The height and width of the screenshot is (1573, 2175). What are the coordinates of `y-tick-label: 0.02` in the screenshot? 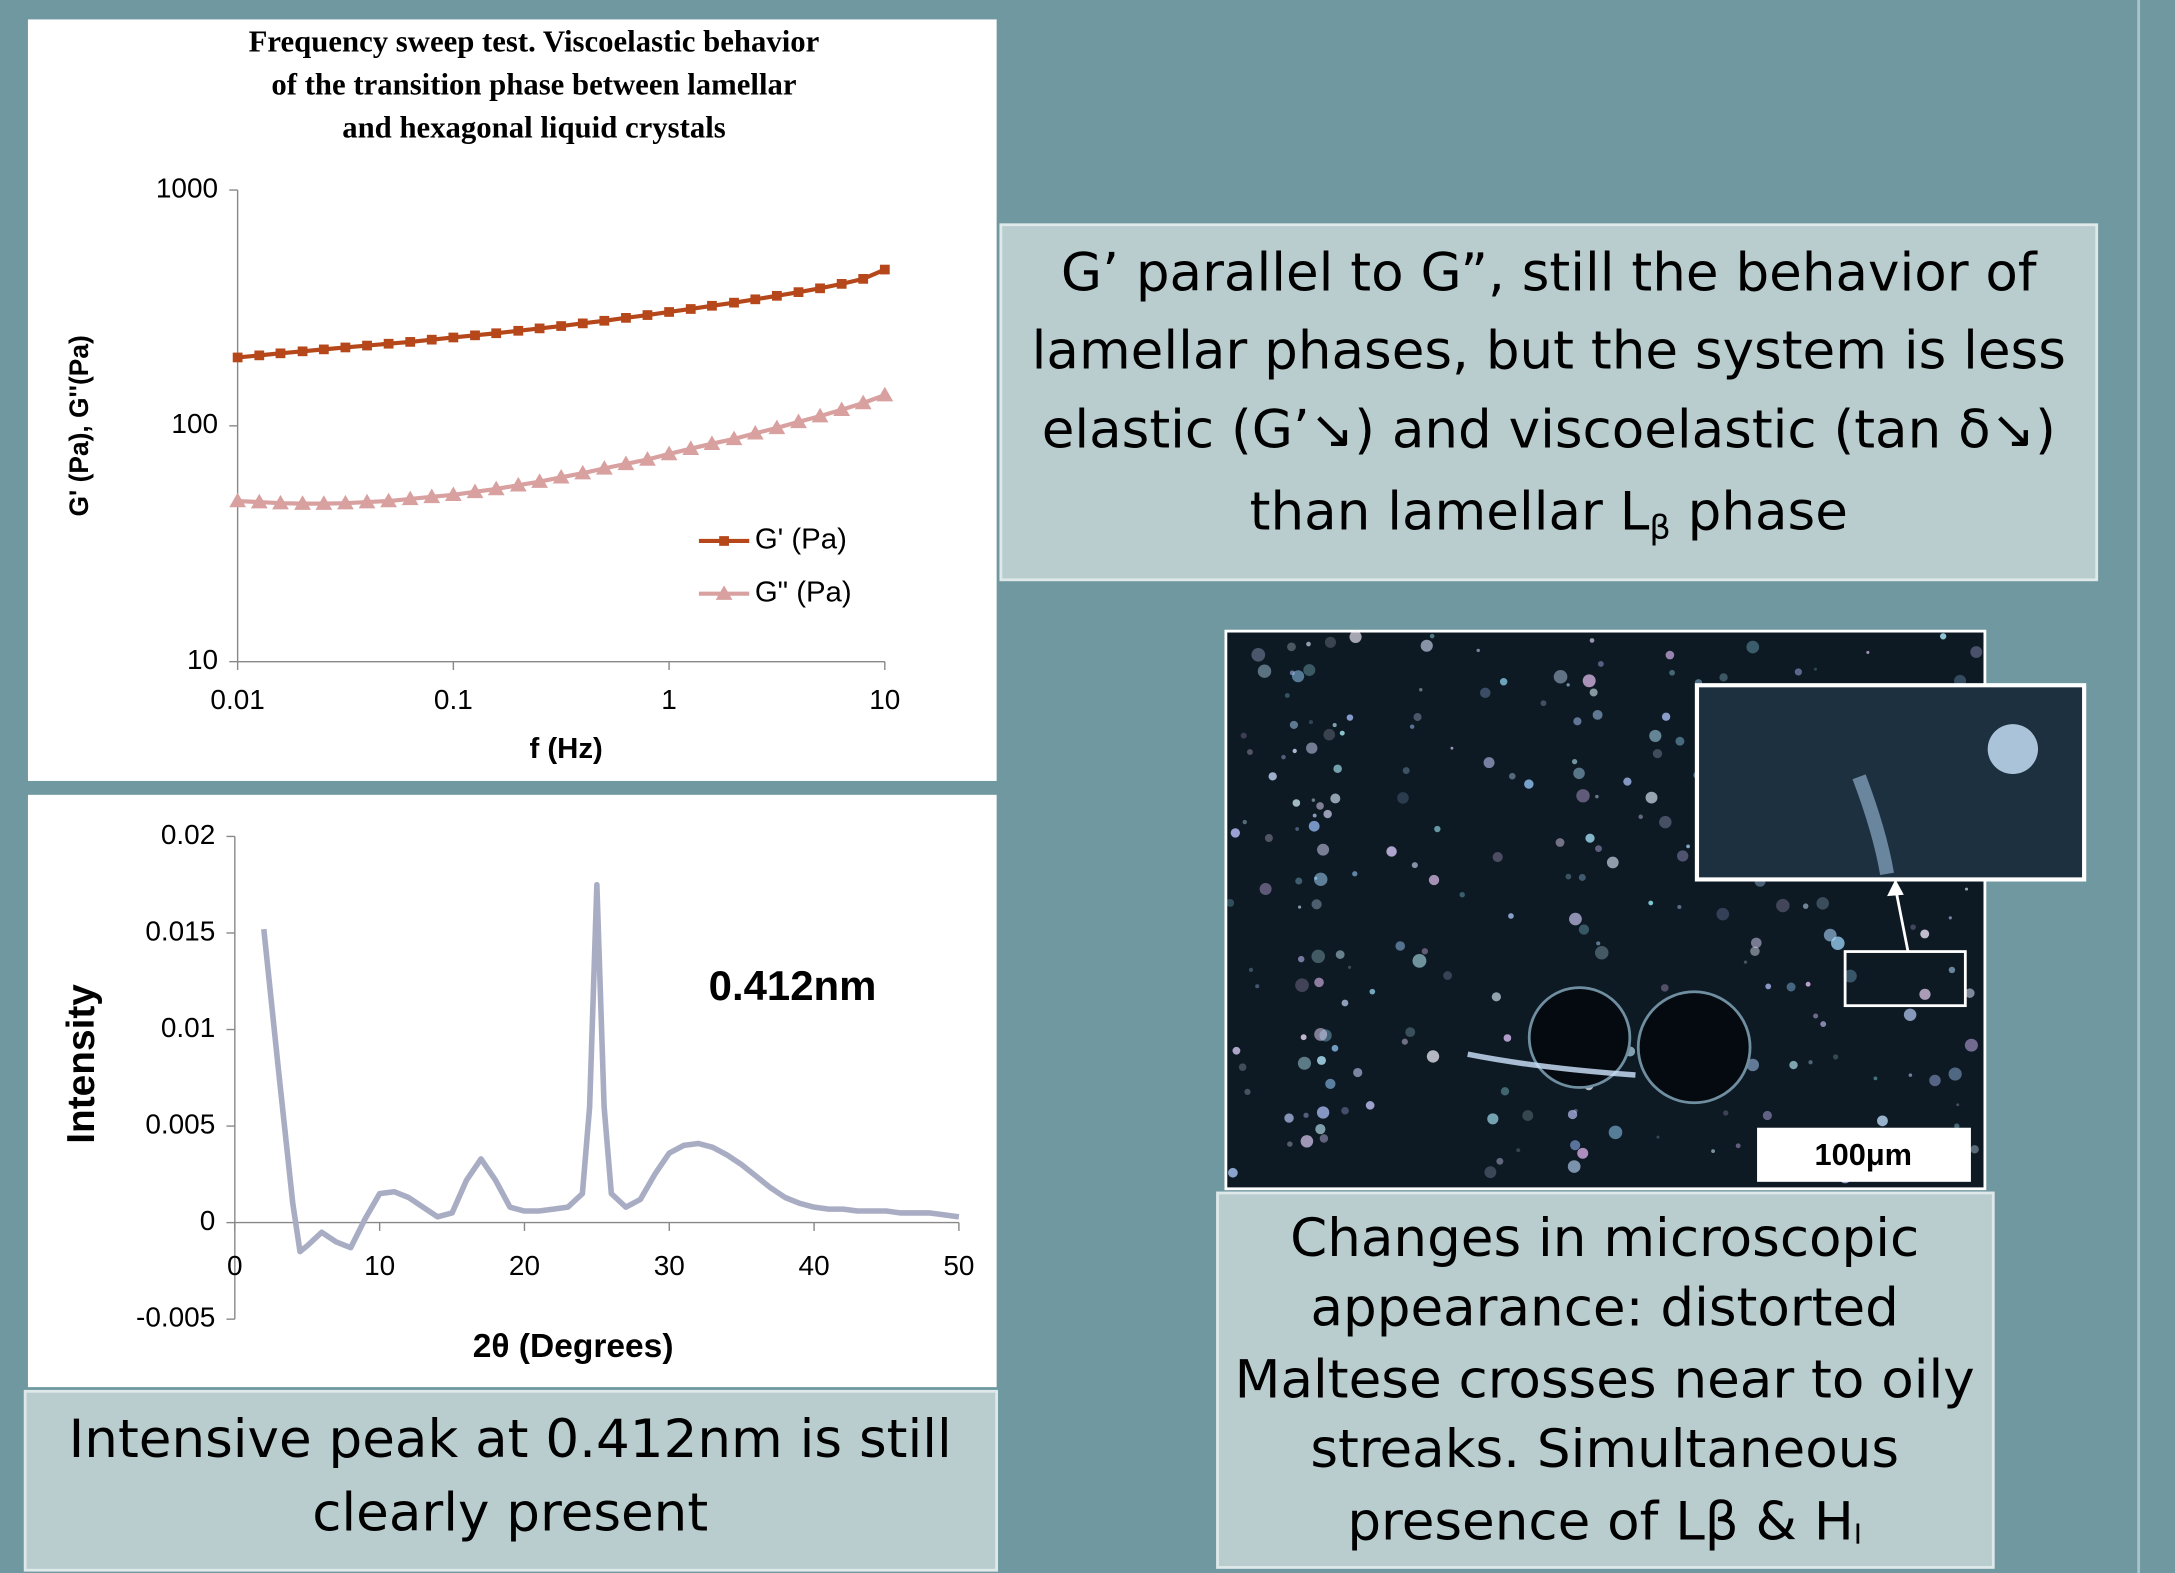 It's located at (188, 834).